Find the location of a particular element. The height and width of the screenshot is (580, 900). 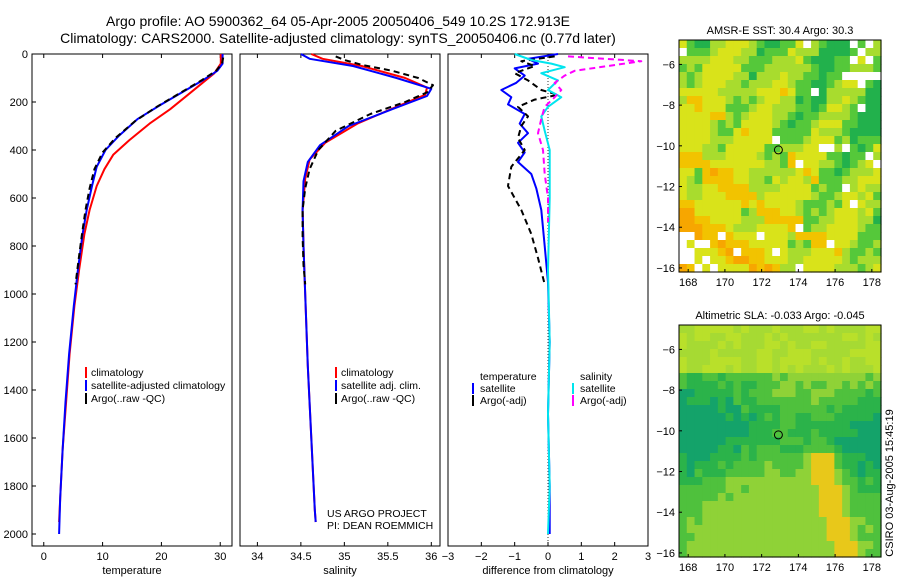

y-tick-label: −6 is located at coordinates (668, 350).